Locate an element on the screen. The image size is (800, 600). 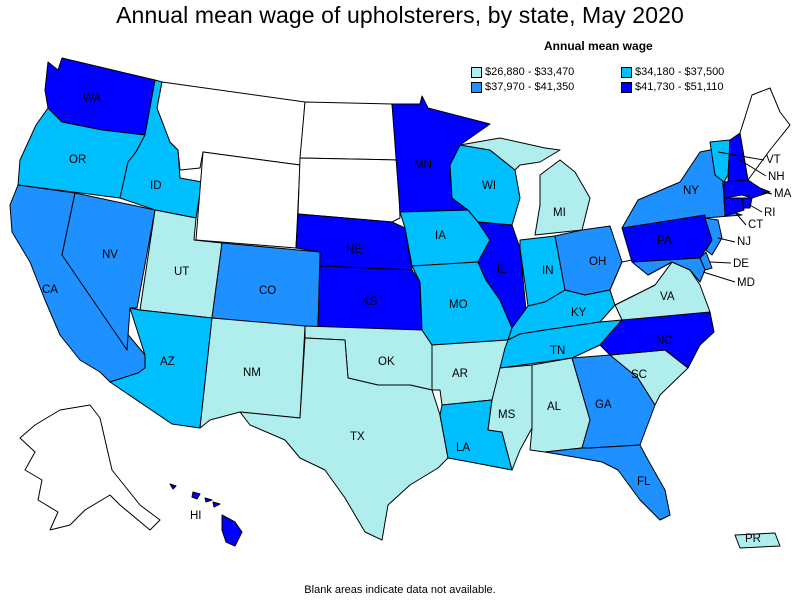
label-va: VA is located at coordinates (667, 297).